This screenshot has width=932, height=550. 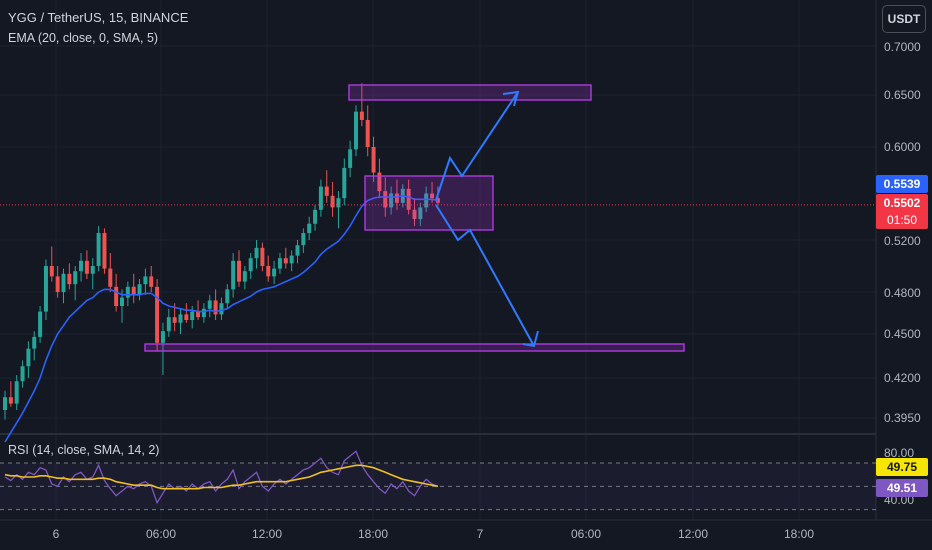 I want to click on consolidation-box, so click(x=429, y=203).